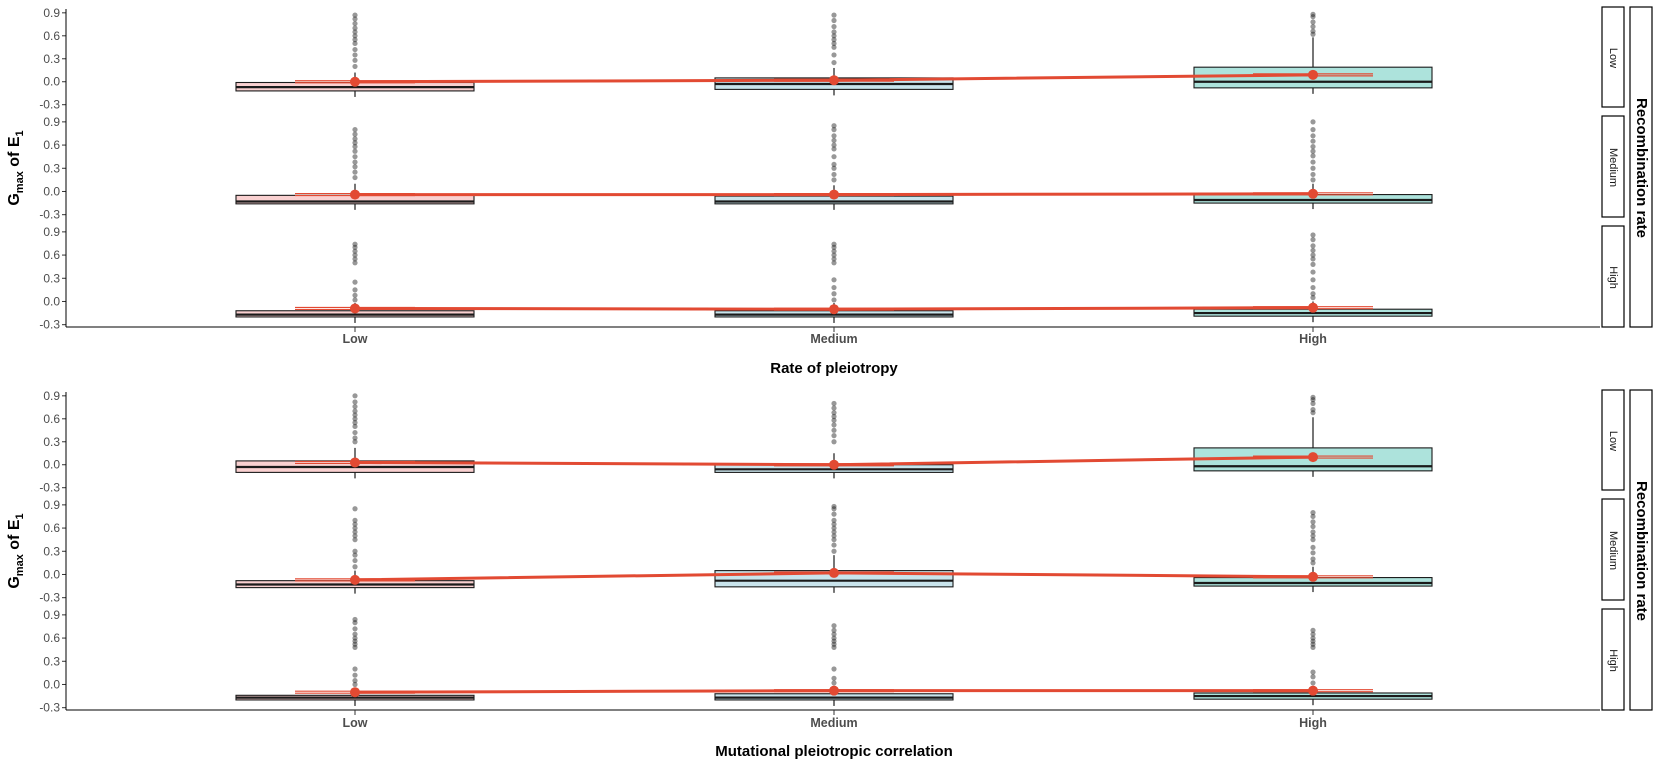 This screenshot has height=766, width=1660. I want to click on panel-2-medium: 0.9 0.6 0.3 0.0 -0.3 Medium, so click(832, 551).